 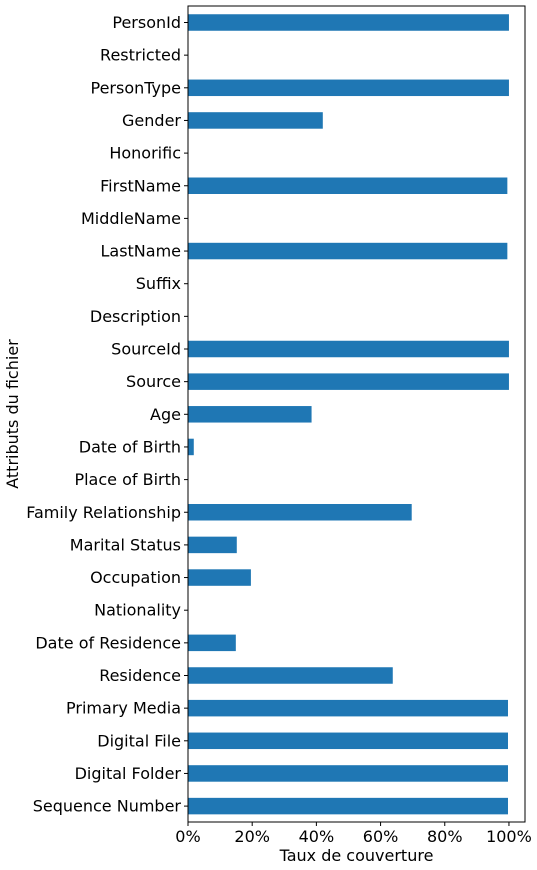 What do you see at coordinates (348, 251) in the screenshot?
I see `bar-lastname` at bounding box center [348, 251].